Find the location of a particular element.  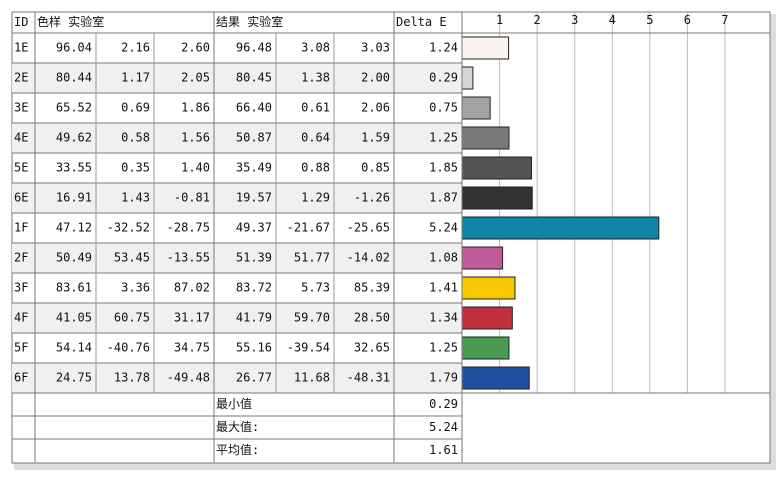

result-cell: 32.65 is located at coordinates (372, 348).